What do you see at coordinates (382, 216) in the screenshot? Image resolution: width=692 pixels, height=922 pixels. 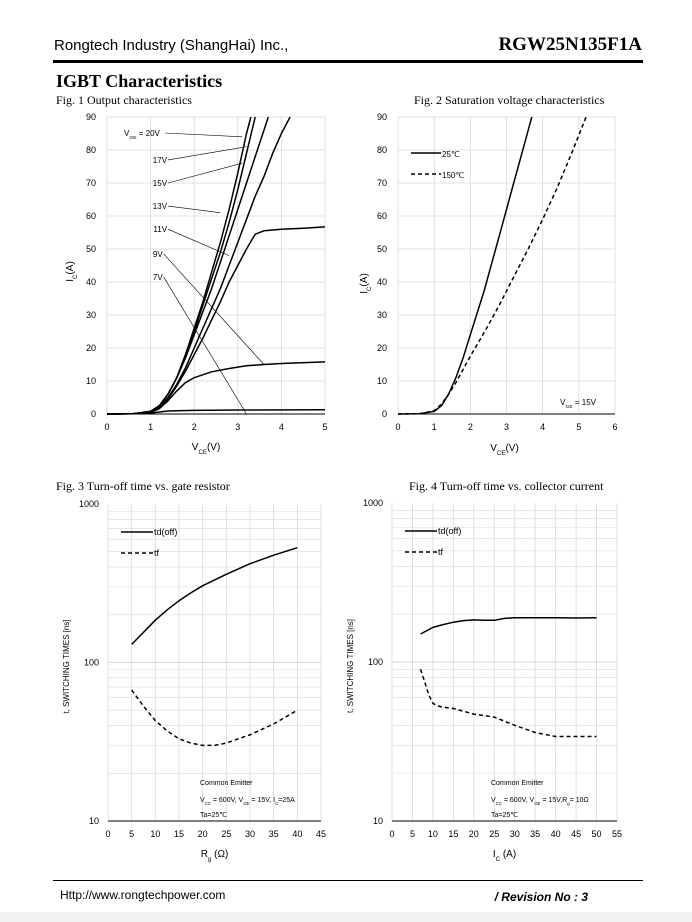 I see `fig2-ytick-label: 60` at bounding box center [382, 216].